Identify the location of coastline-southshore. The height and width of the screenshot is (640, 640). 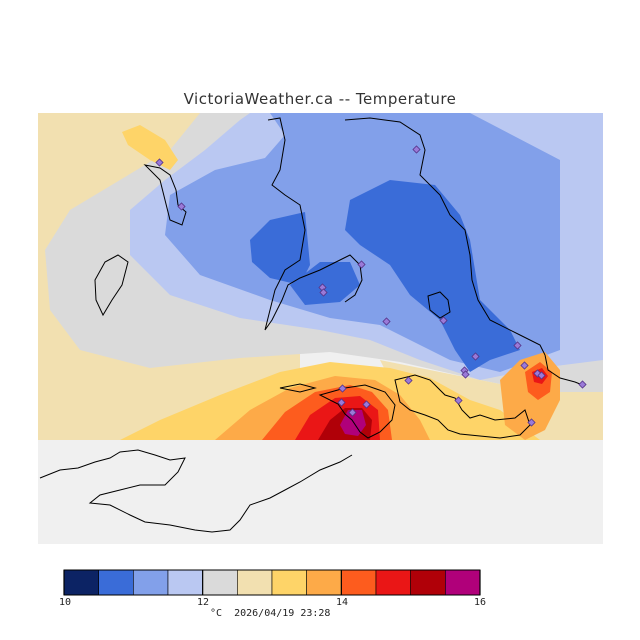
(337, 411).